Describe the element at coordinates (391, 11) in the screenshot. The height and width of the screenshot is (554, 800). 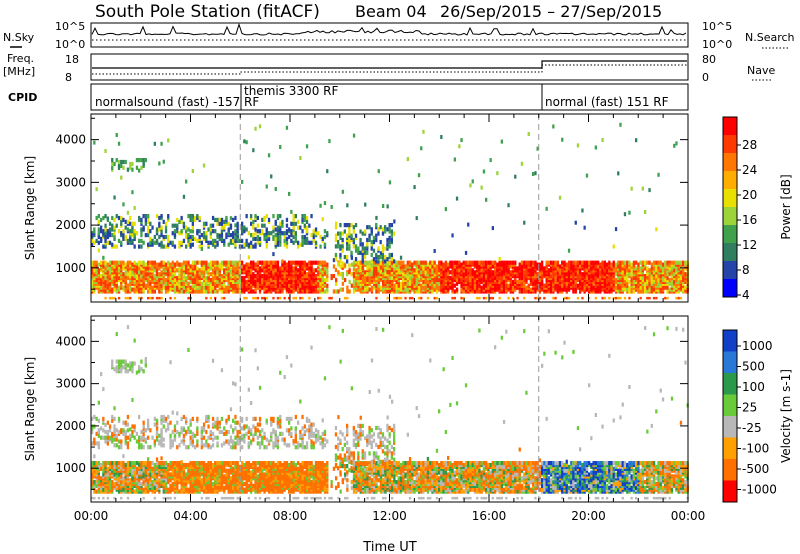
I see `beam-label: Beam 04` at that location.